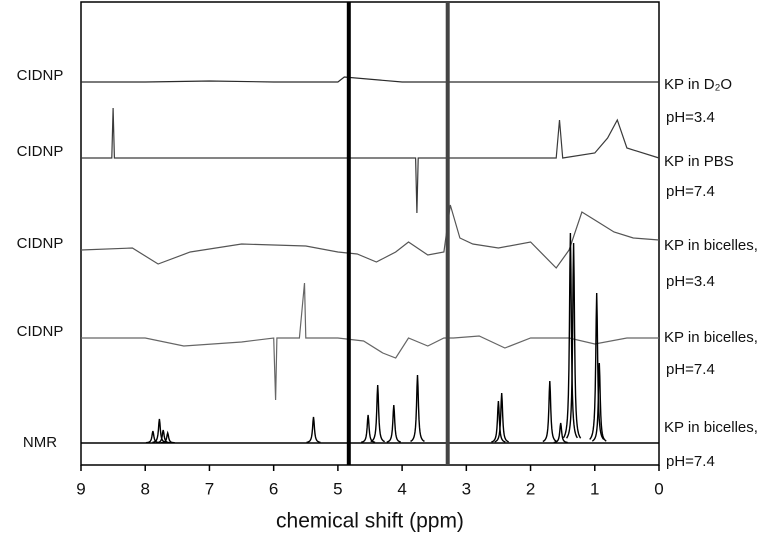 This screenshot has height=546, width=784. I want to click on x-tick-label: 4, so click(401, 488).